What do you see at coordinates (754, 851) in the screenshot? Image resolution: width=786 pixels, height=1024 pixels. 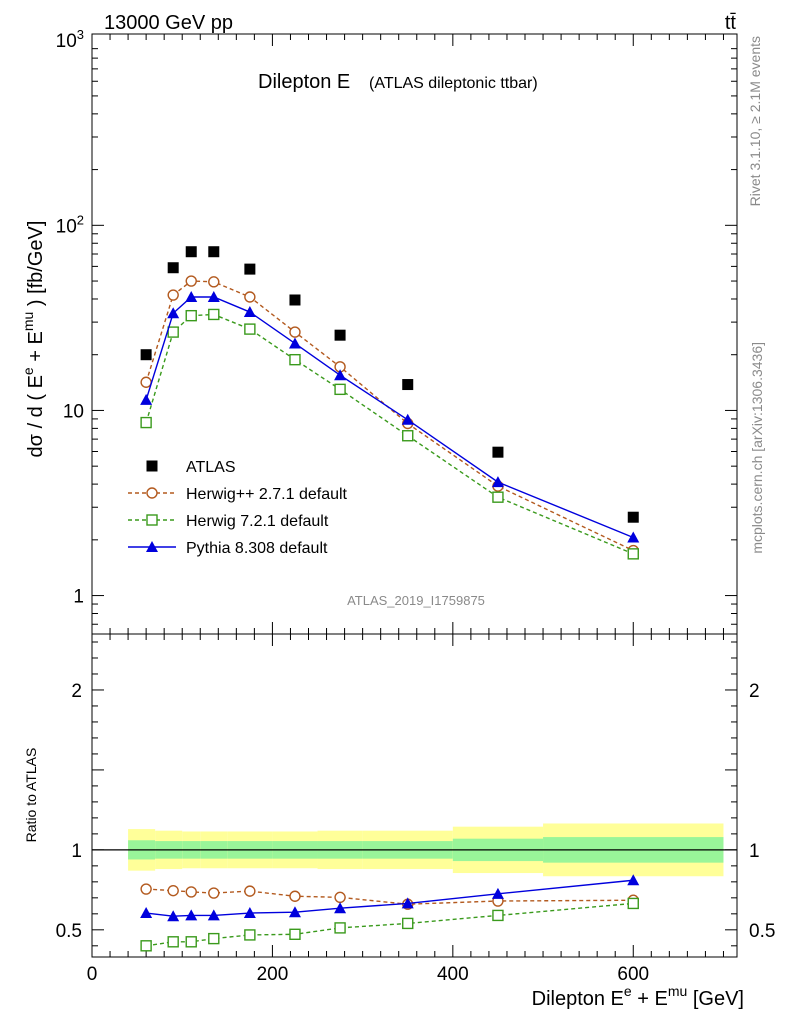 I see `ratio-y-tick-label-right: 1` at bounding box center [754, 851].